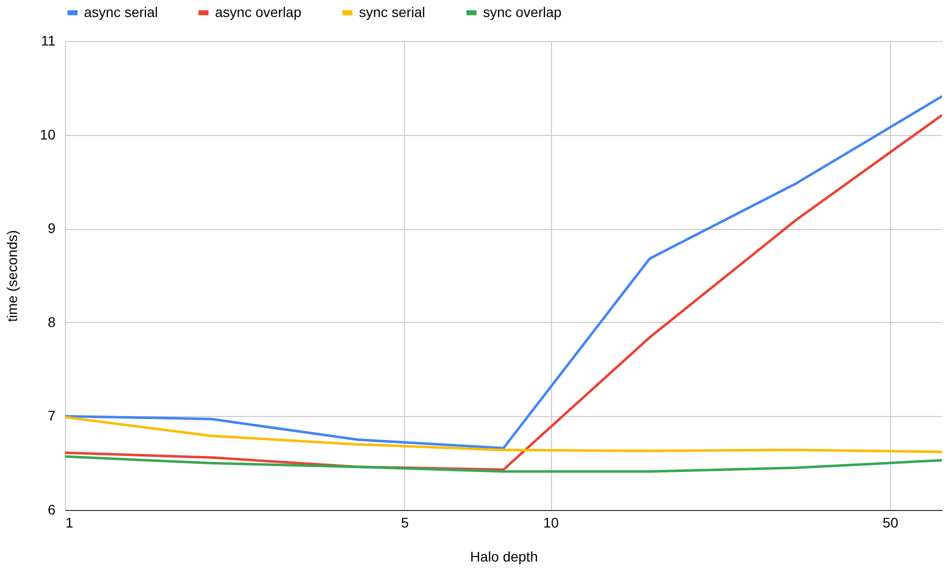 This screenshot has width=947, height=569. I want to click on y-axis-title: time (seconds), so click(12, 276).